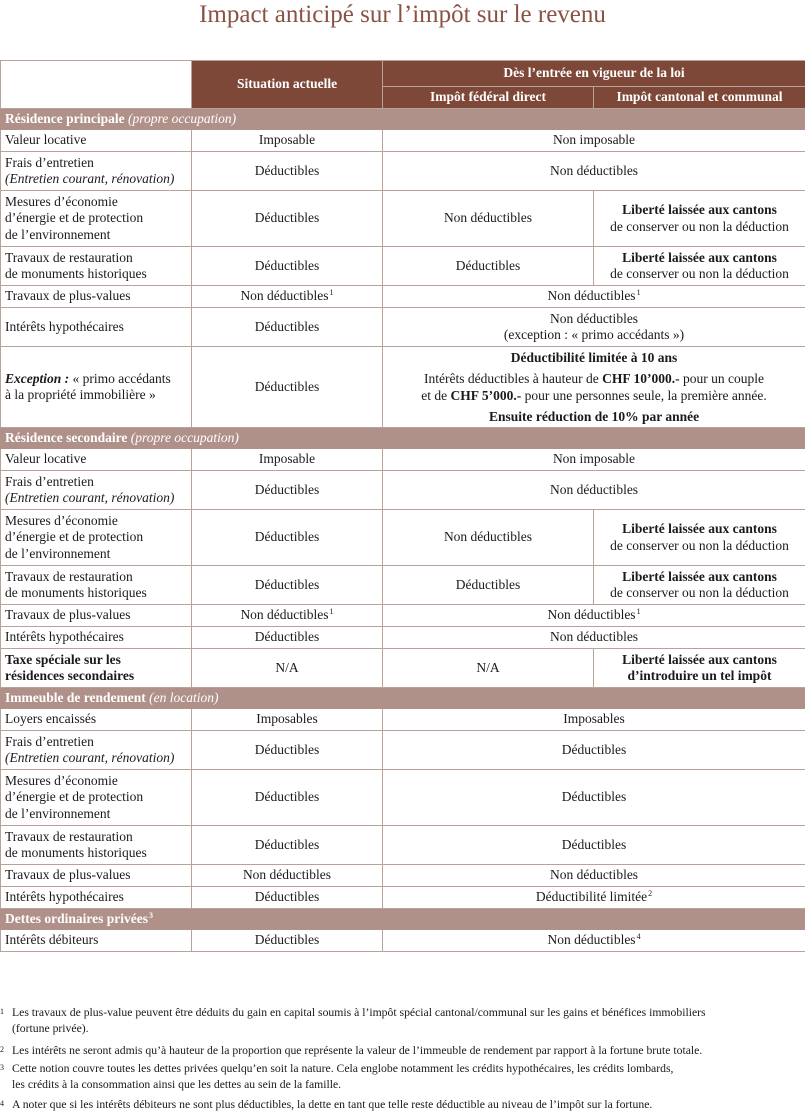 Image resolution: width=805 pixels, height=1113 pixels. Describe the element at coordinates (402, 119) in the screenshot. I see `section-header-residence-principale: Résidence principale (propre occupation)` at that location.